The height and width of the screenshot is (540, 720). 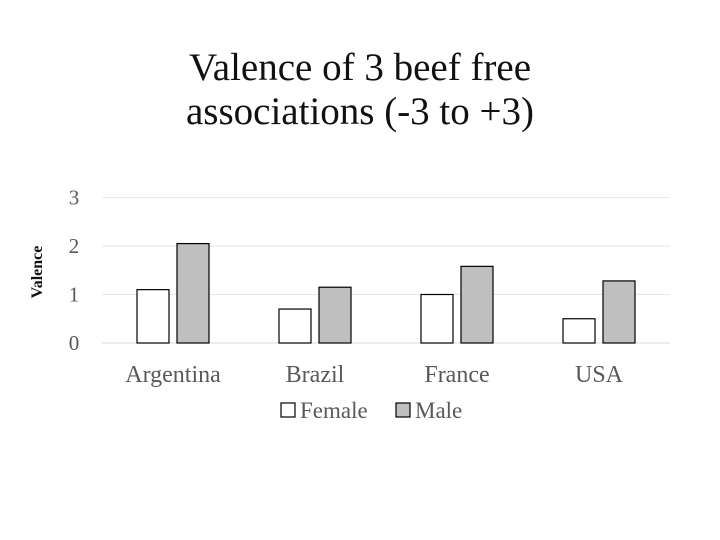 I want to click on legend-swatch-male, so click(x=403, y=410).